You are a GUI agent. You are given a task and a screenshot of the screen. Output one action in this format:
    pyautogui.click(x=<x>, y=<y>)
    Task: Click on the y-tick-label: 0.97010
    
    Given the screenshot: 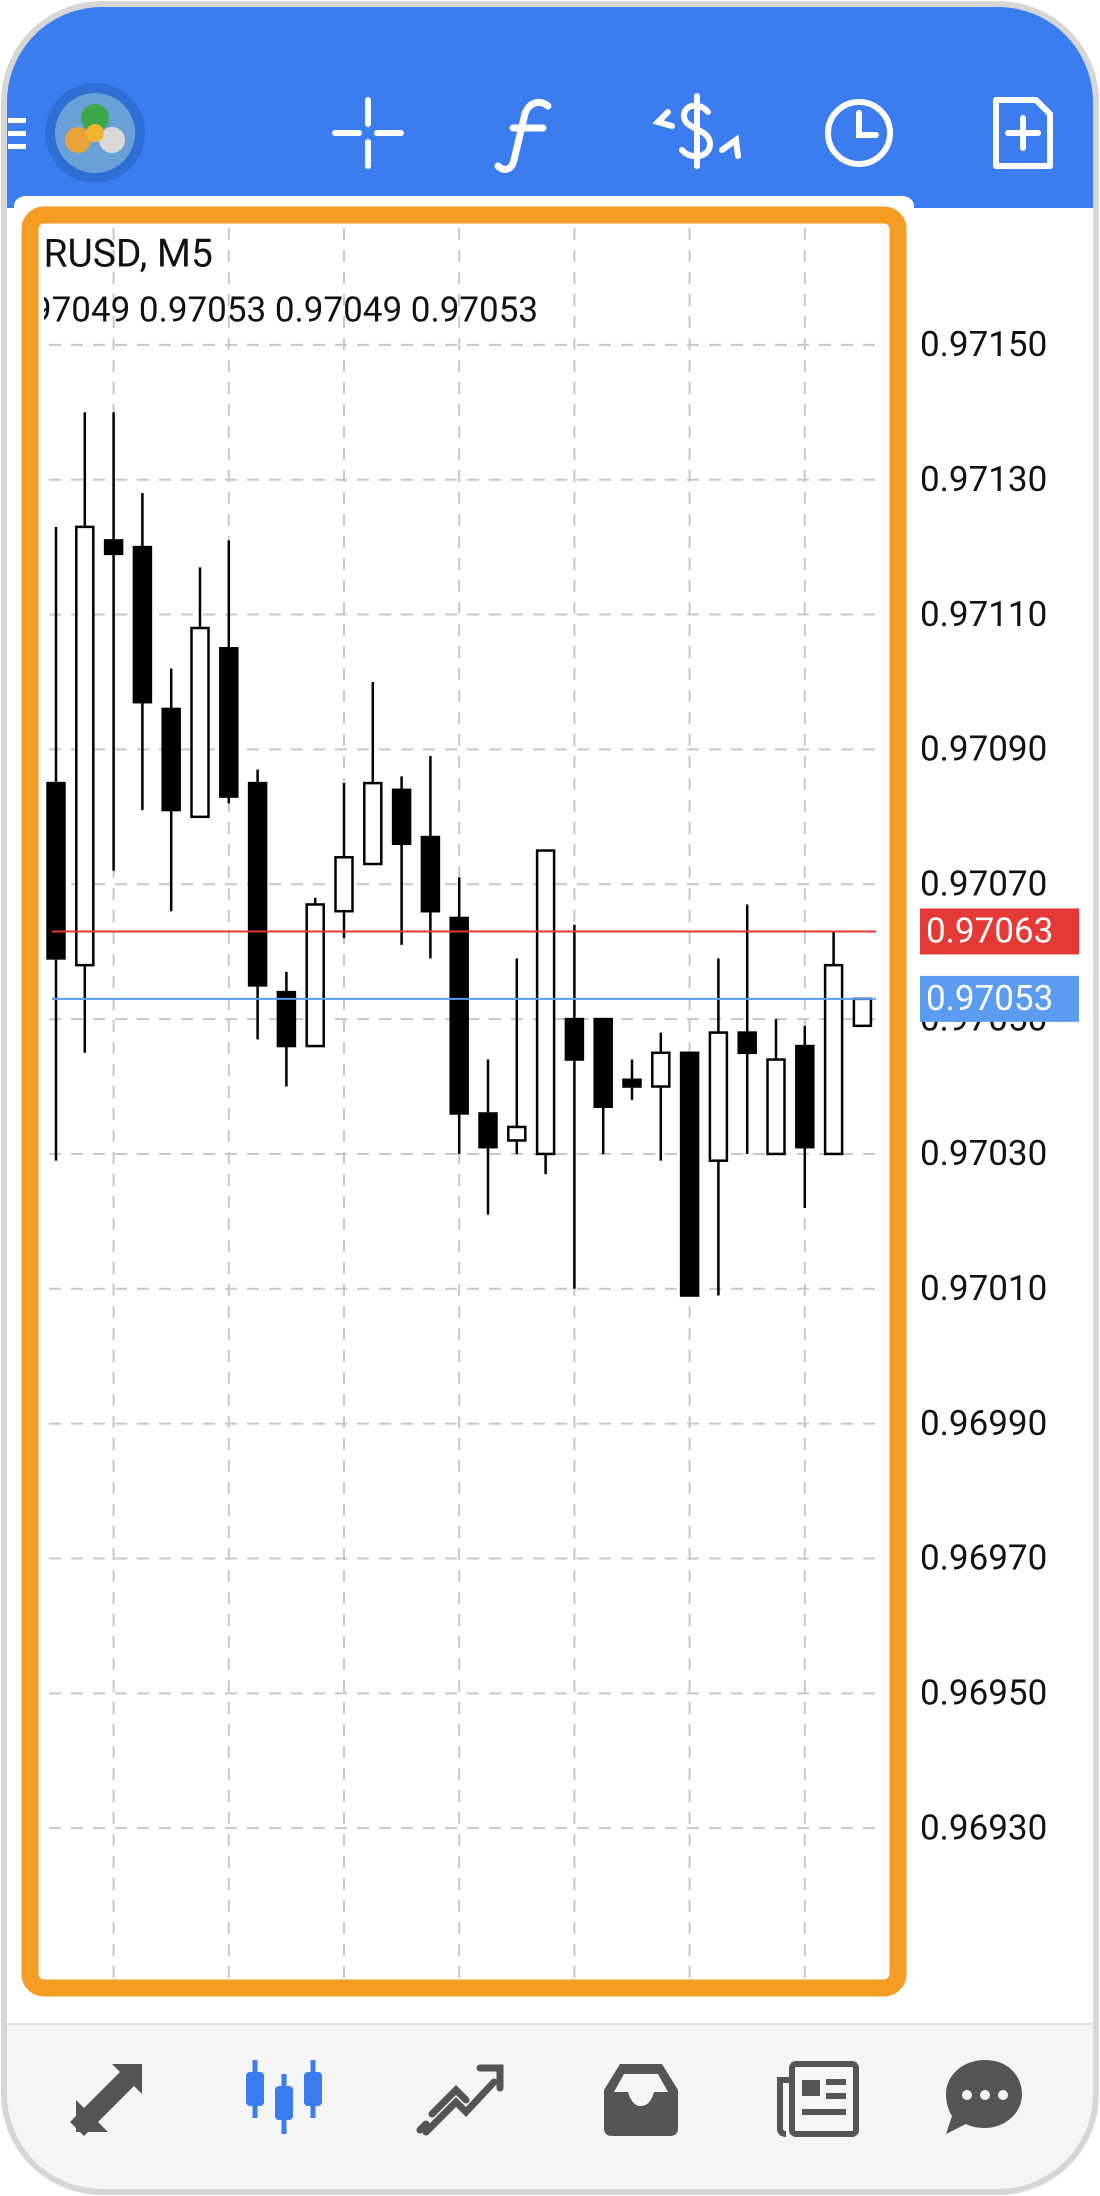 What is the action you would take?
    pyautogui.click(x=983, y=1288)
    